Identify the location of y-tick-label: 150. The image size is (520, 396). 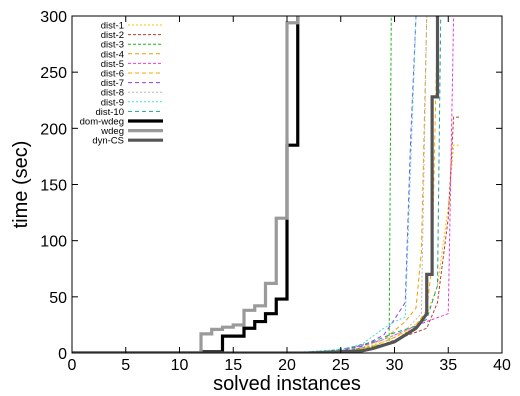
(53, 186).